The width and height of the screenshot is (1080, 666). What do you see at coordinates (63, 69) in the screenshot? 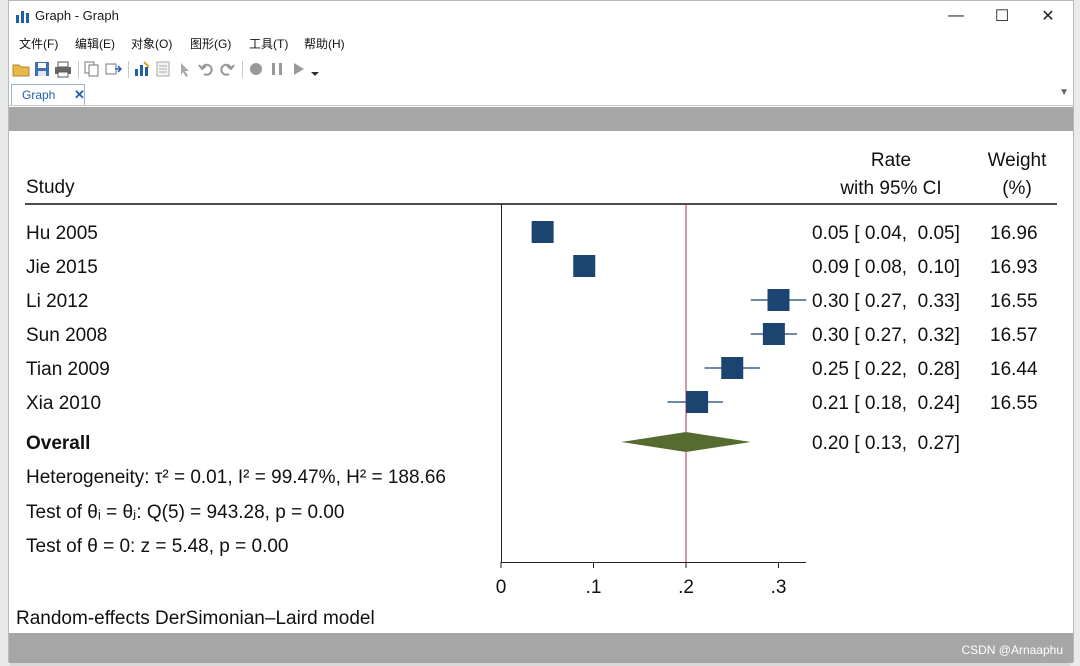
I see `print-icon` at bounding box center [63, 69].